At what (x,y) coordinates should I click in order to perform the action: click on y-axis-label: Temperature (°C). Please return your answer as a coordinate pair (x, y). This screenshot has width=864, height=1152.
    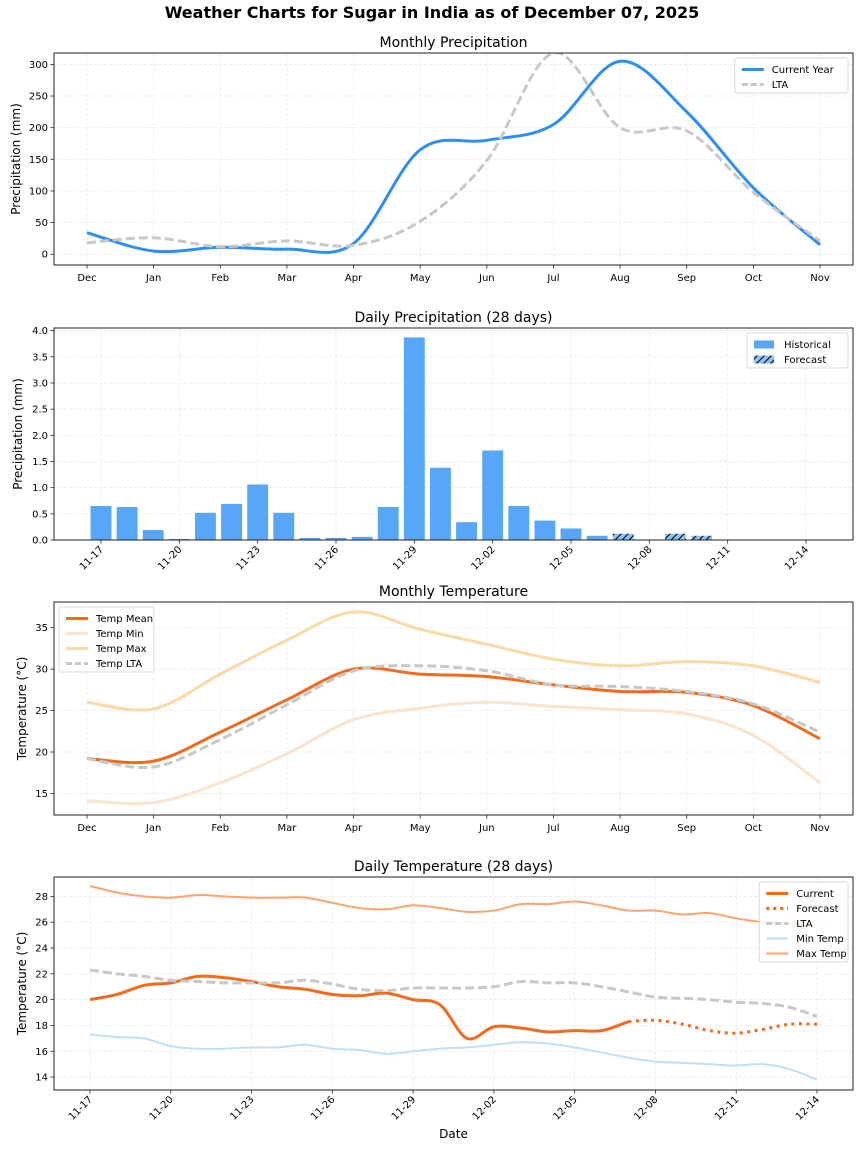
    Looking at the image, I should click on (22, 984).